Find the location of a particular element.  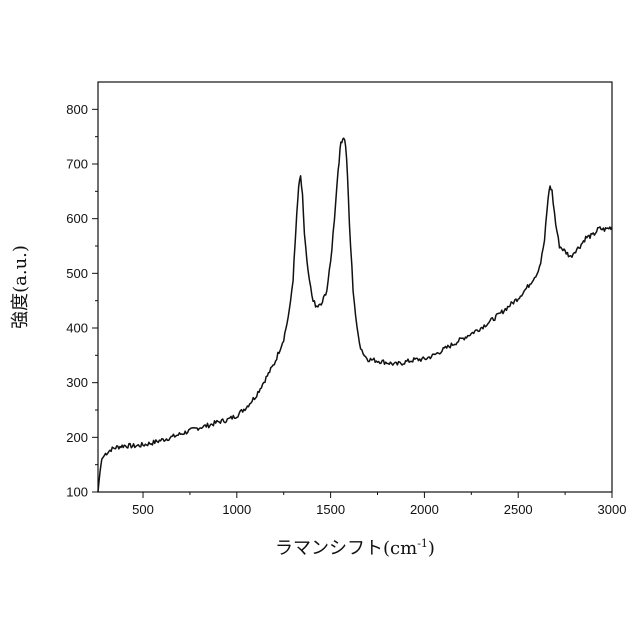

x-tick-label: 3000 is located at coordinates (612, 509).